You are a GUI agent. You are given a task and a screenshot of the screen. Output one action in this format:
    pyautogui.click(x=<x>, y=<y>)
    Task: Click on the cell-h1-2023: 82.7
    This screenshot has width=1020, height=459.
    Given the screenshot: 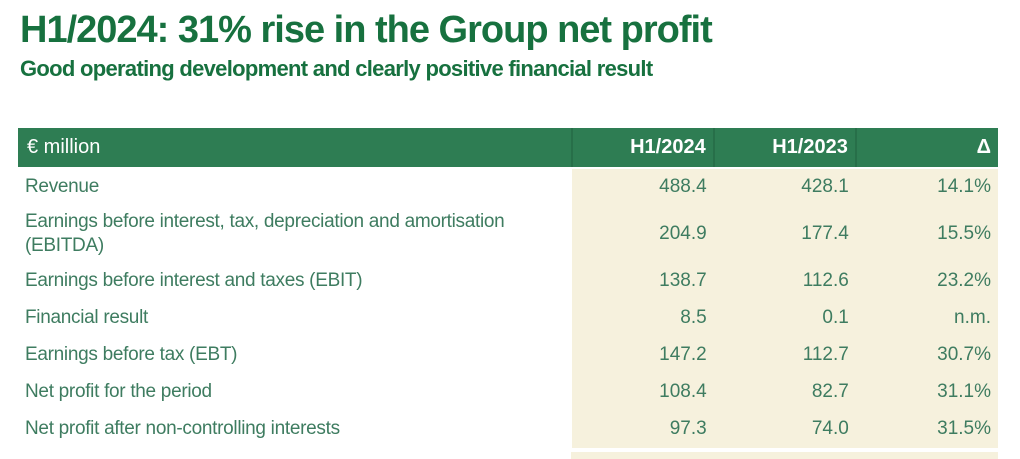 What is the action you would take?
    pyautogui.click(x=784, y=392)
    